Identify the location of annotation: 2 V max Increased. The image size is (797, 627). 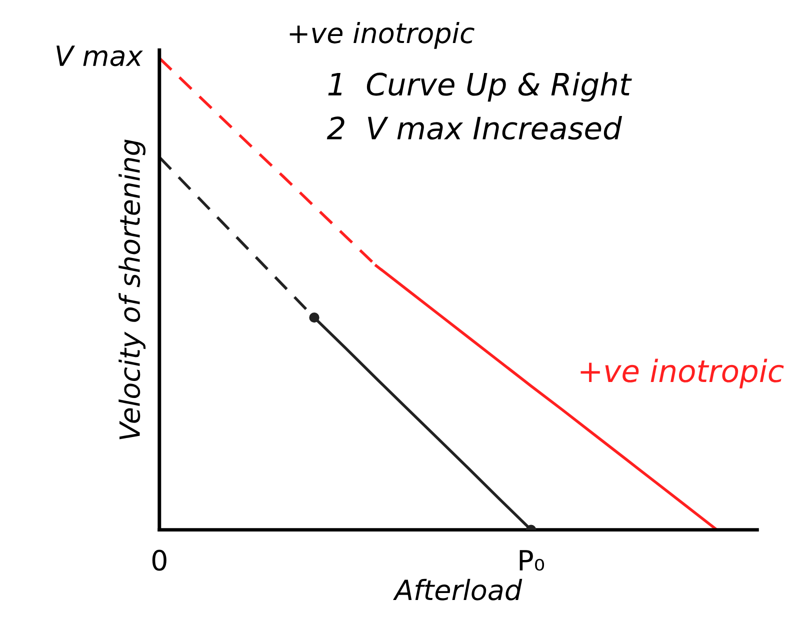
(474, 128).